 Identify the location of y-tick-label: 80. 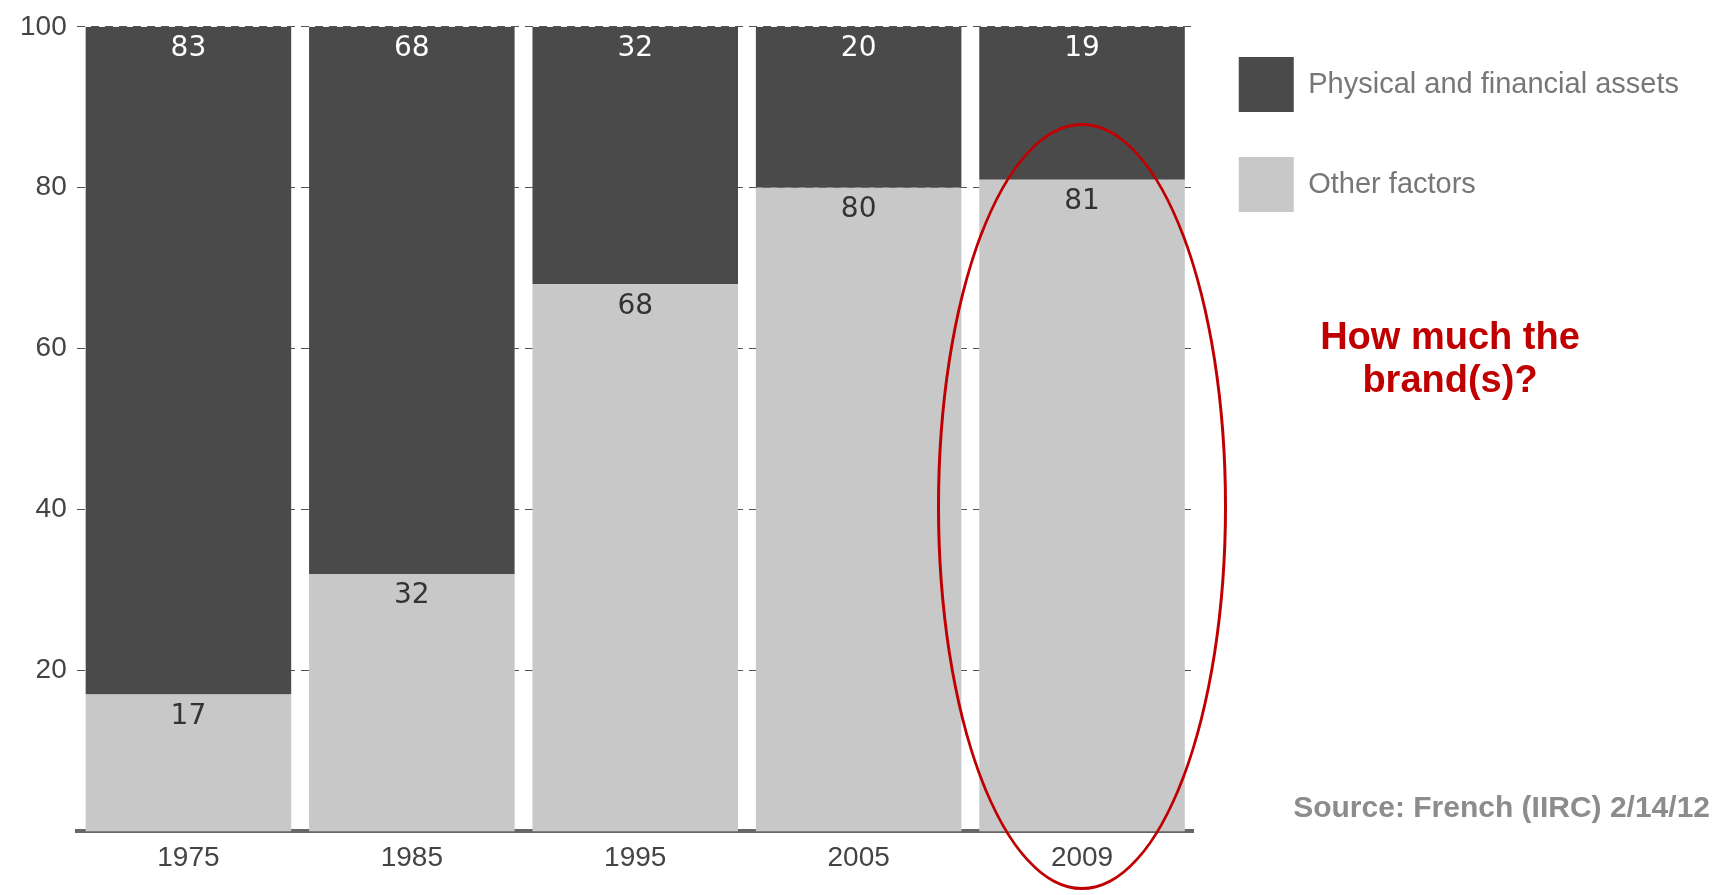
(51, 186).